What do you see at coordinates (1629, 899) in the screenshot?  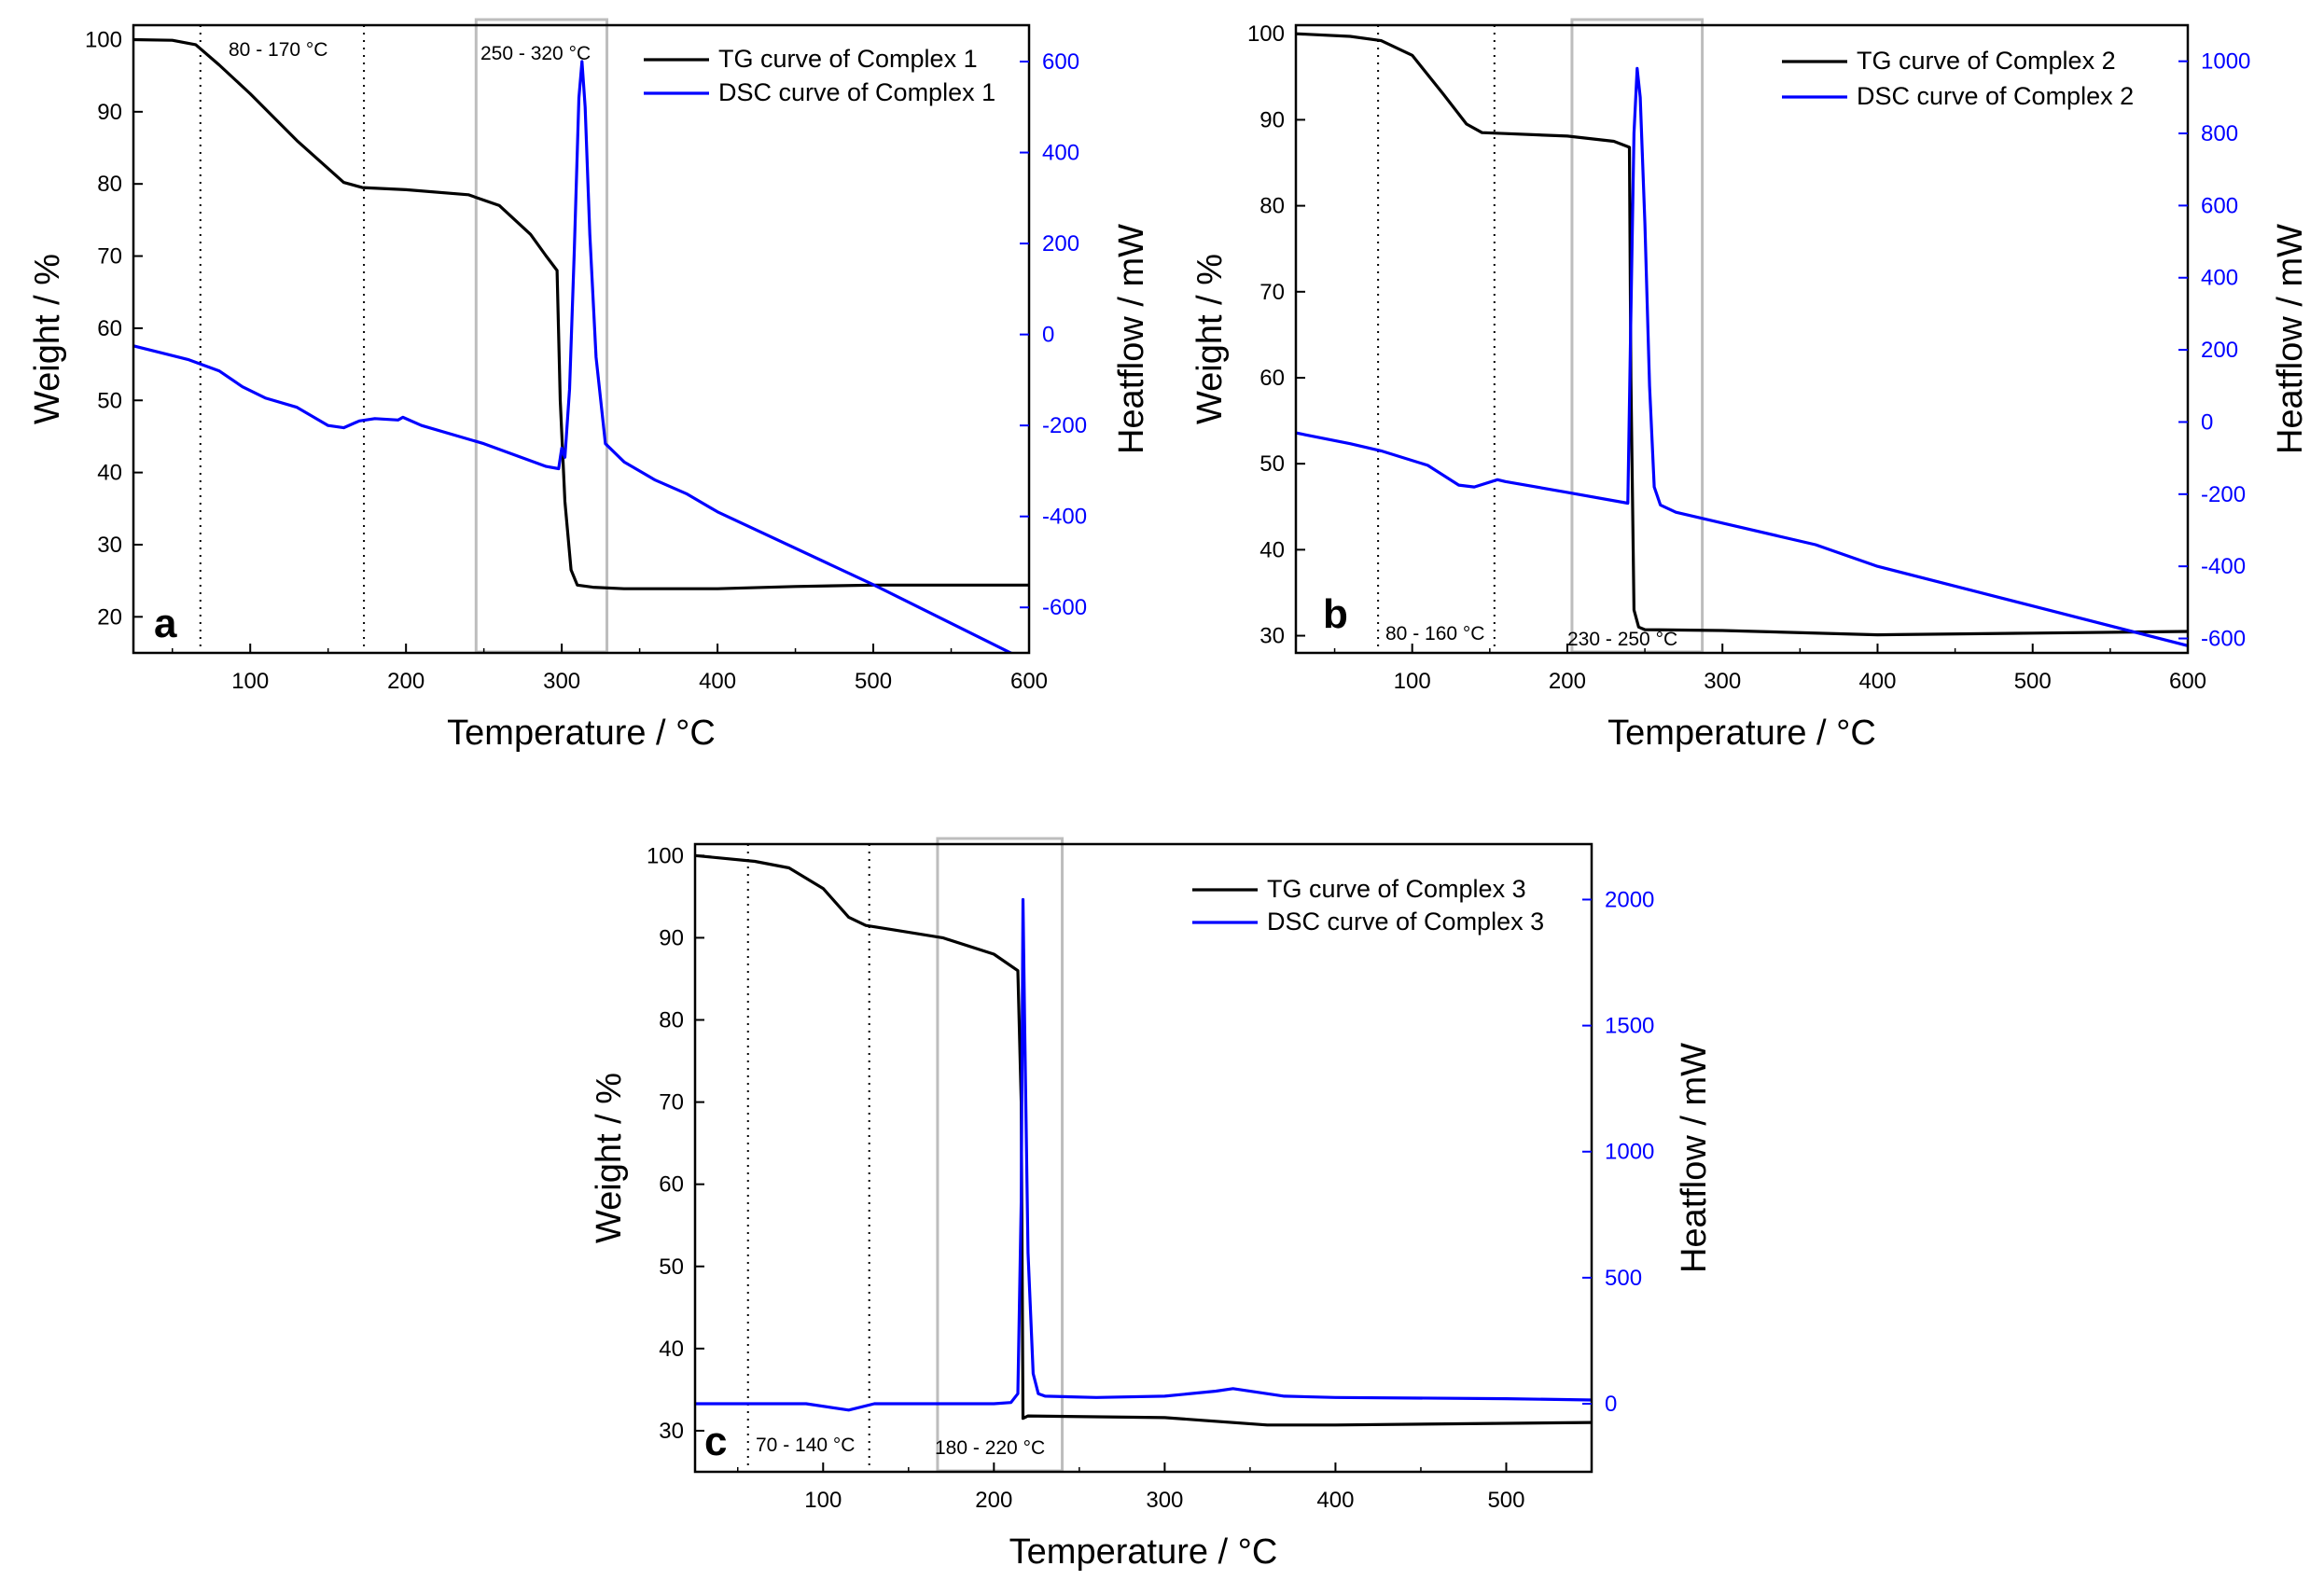 I see `y-right-tick-label: 2000` at bounding box center [1629, 899].